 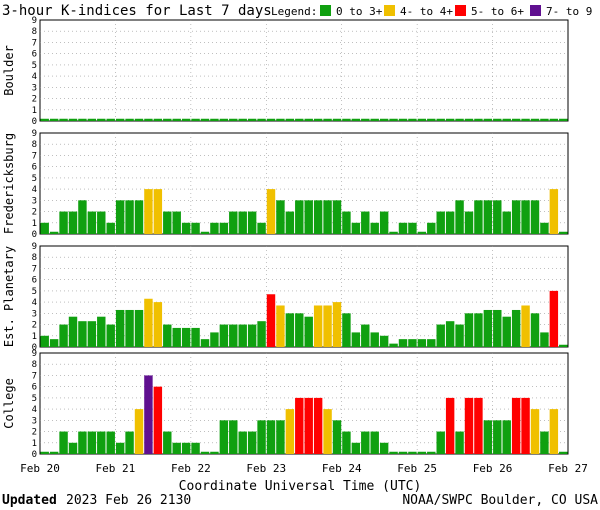 What do you see at coordinates (9, 183) in the screenshot?
I see `station-label: Fredericksburg` at bounding box center [9, 183].